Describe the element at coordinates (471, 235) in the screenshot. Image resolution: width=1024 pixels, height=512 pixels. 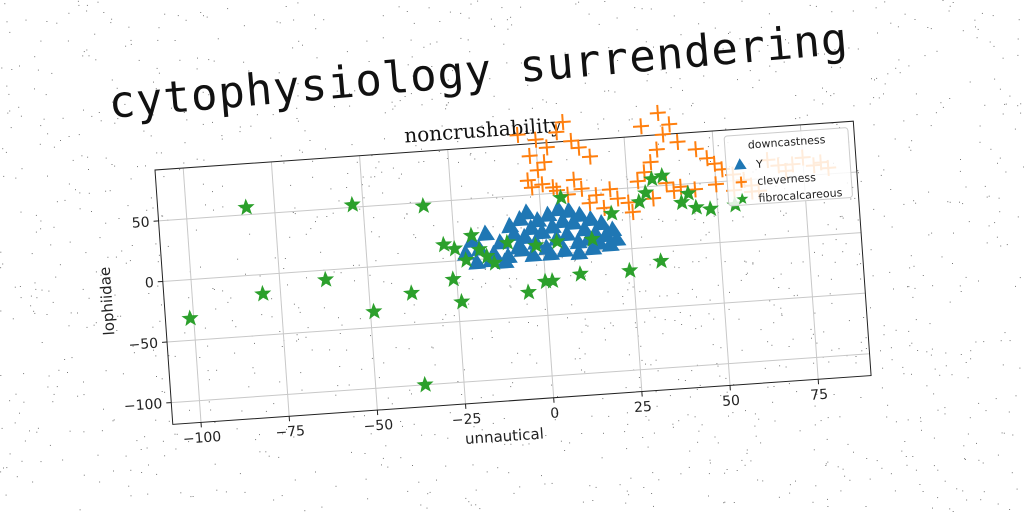
I see `data-point-star` at that location.